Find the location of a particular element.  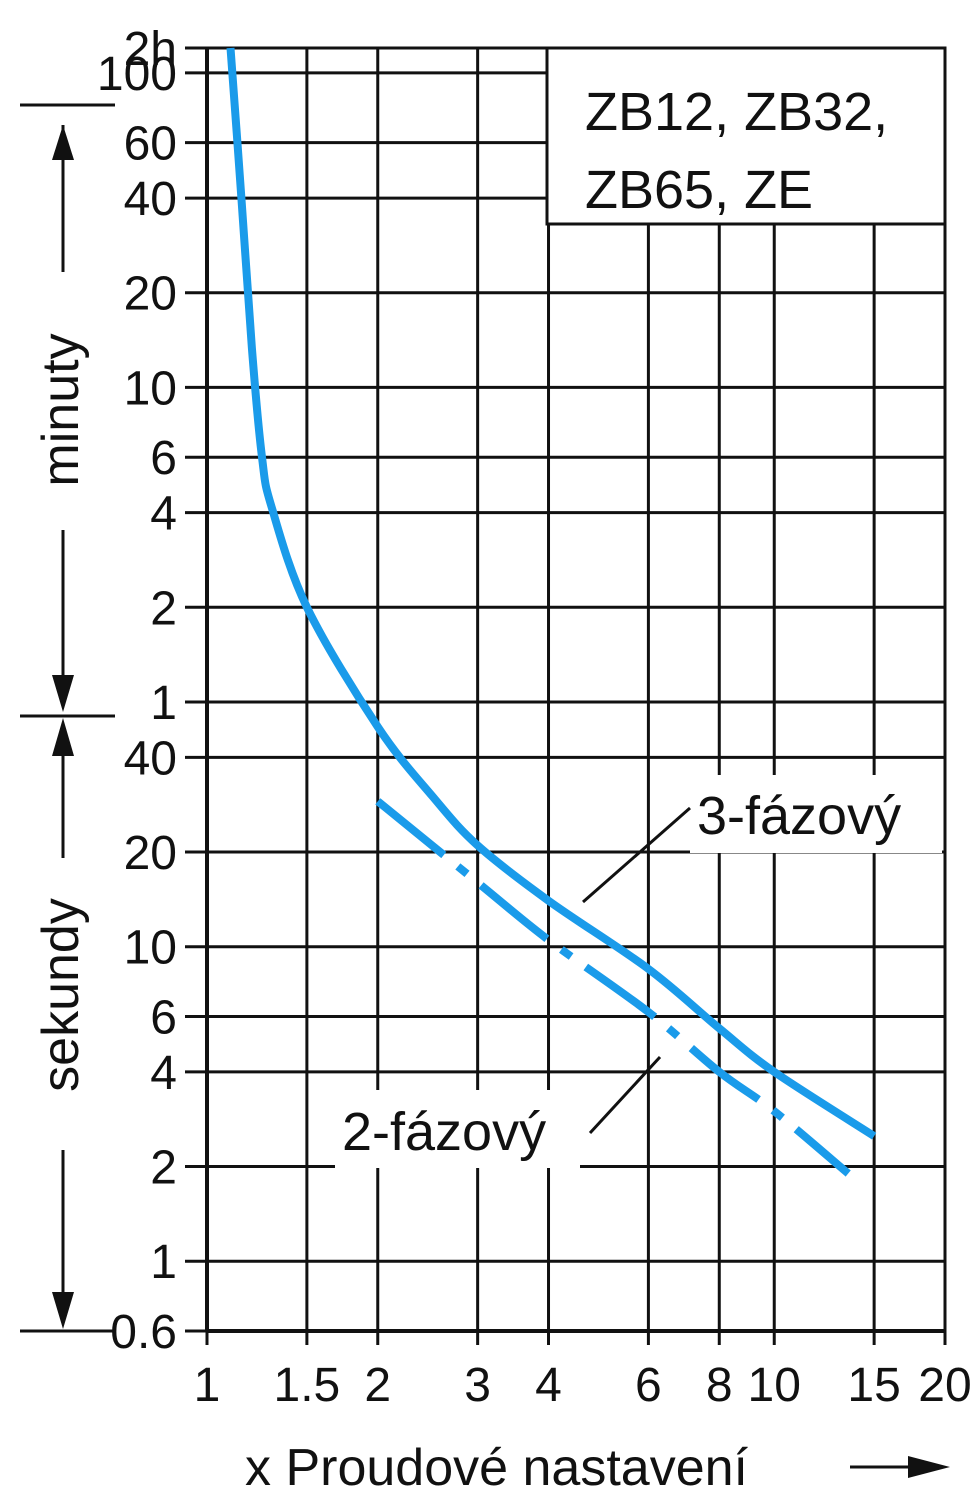

y-tick-label: 60 is located at coordinates (150, 144).